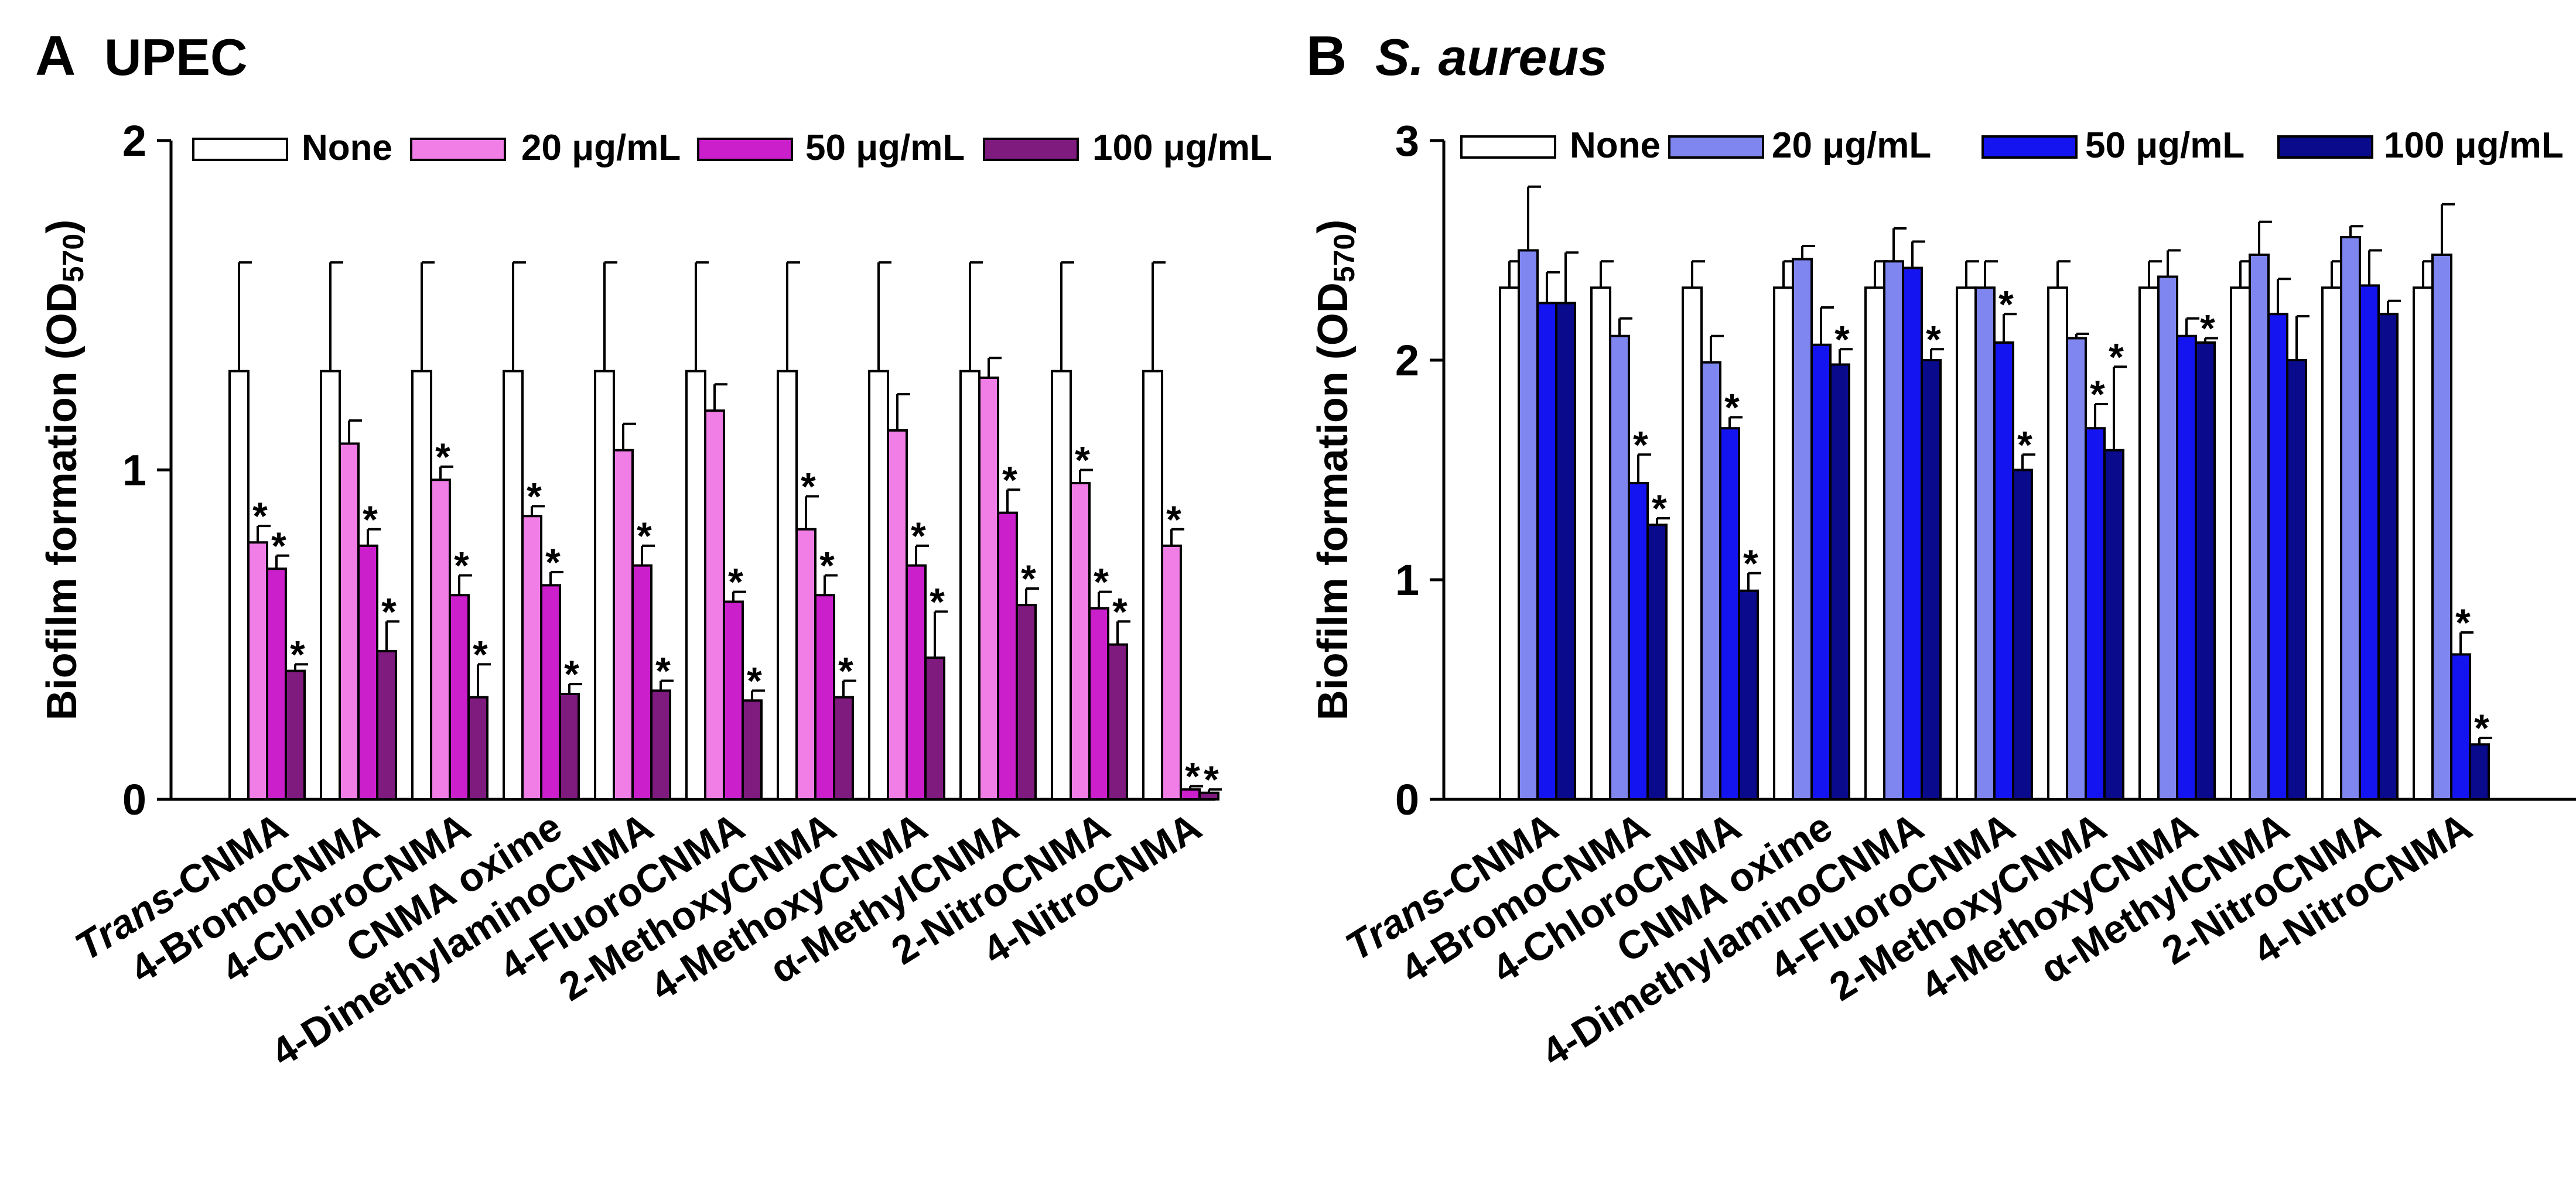 The width and height of the screenshot is (2576, 1180). Describe the element at coordinates (1491, 57) in the screenshot. I see `panel-title: S. aureus` at that location.